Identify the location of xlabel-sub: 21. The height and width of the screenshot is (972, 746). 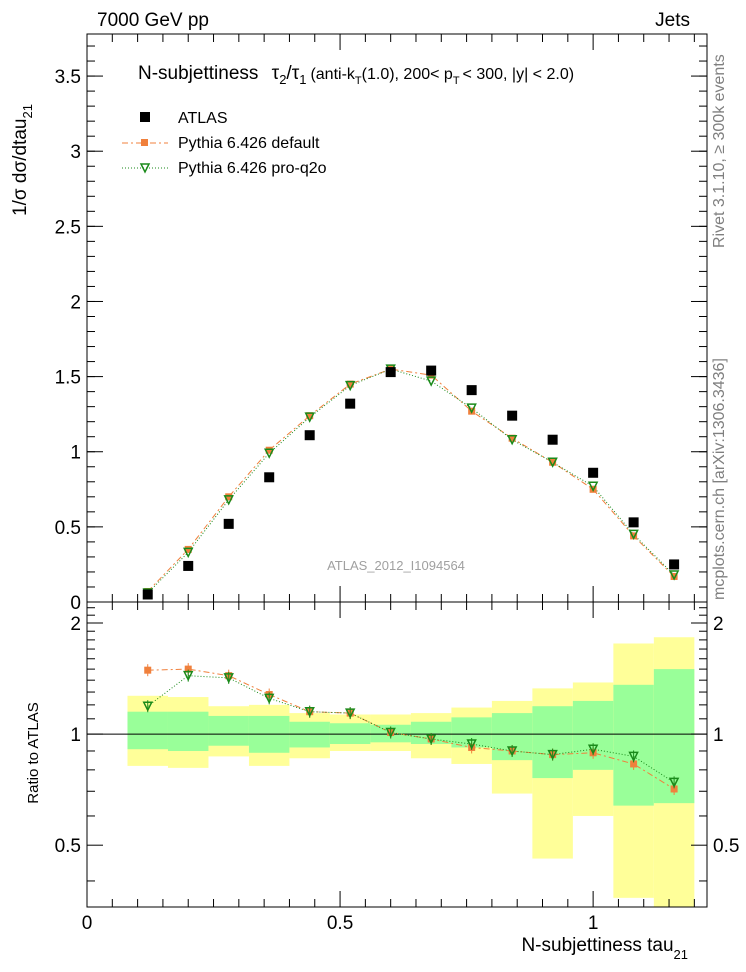
(681, 954).